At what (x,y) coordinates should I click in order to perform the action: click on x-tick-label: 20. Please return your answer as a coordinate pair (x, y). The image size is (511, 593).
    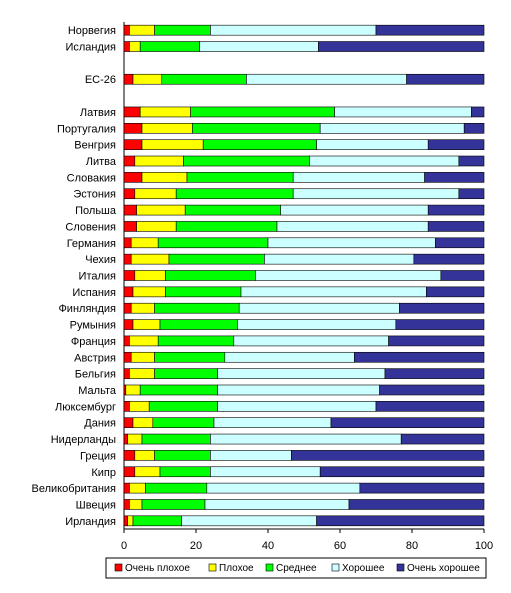
    Looking at the image, I should click on (196, 546).